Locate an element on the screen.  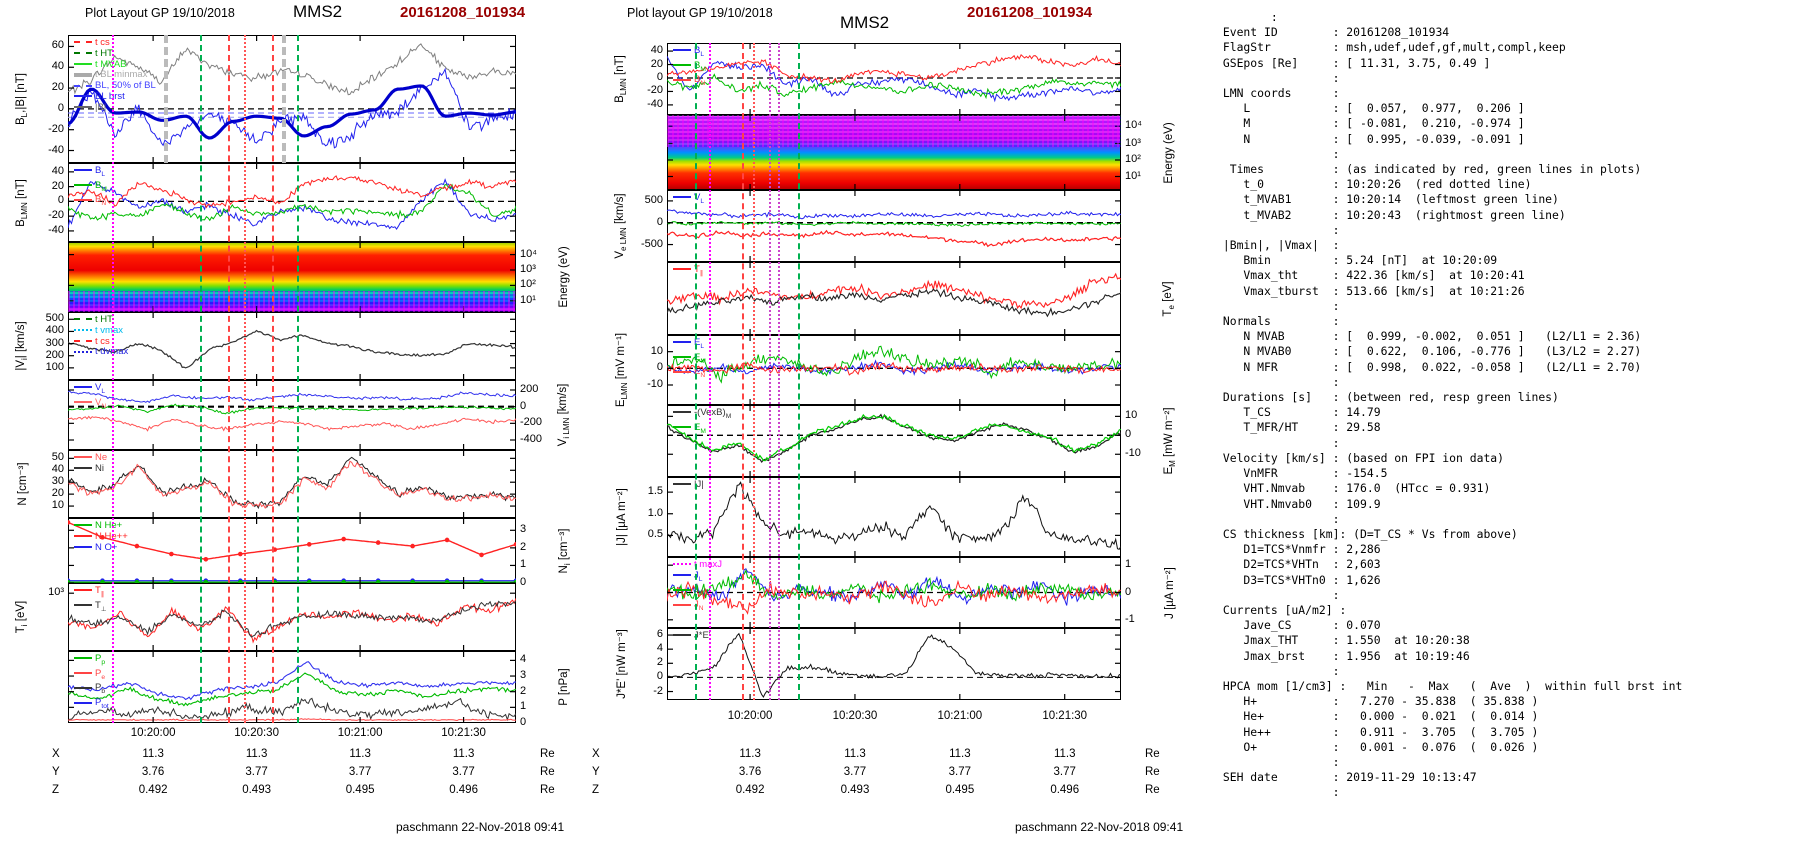
series-Tpar is located at coordinates (292, 621).